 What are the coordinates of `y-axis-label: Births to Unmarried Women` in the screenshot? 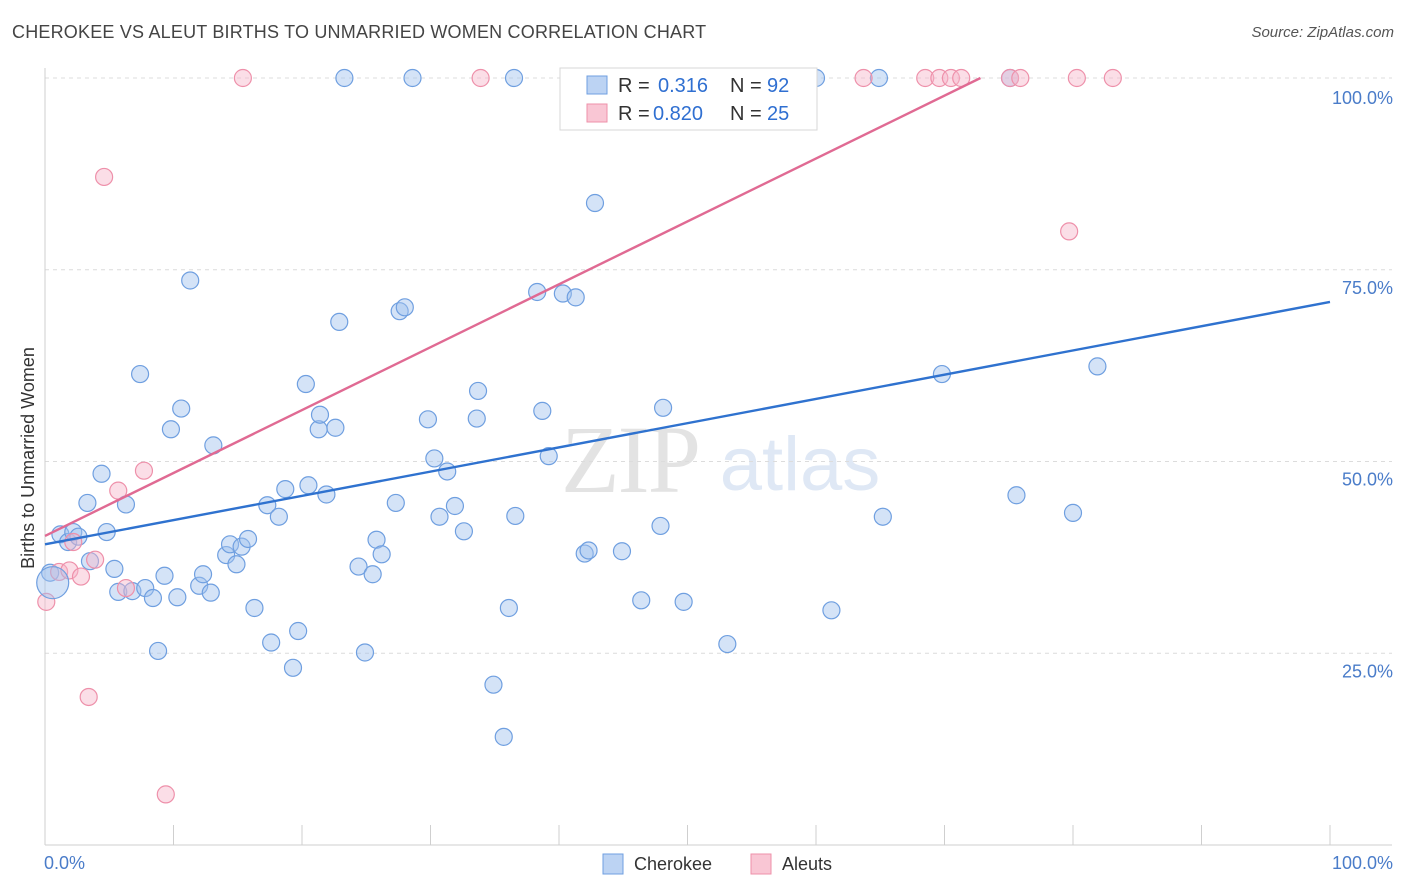 It's located at (28, 458).